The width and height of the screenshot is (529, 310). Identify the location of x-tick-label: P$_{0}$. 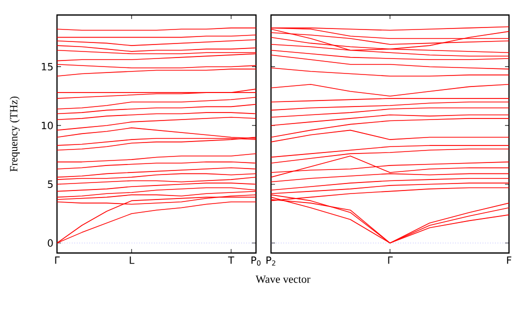
(256, 261).